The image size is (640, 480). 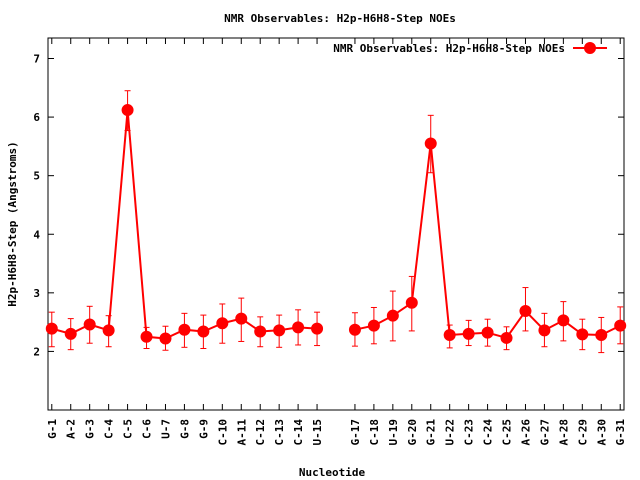 What do you see at coordinates (601, 432) in the screenshot?
I see `x-tick-label: A-30` at bounding box center [601, 432].